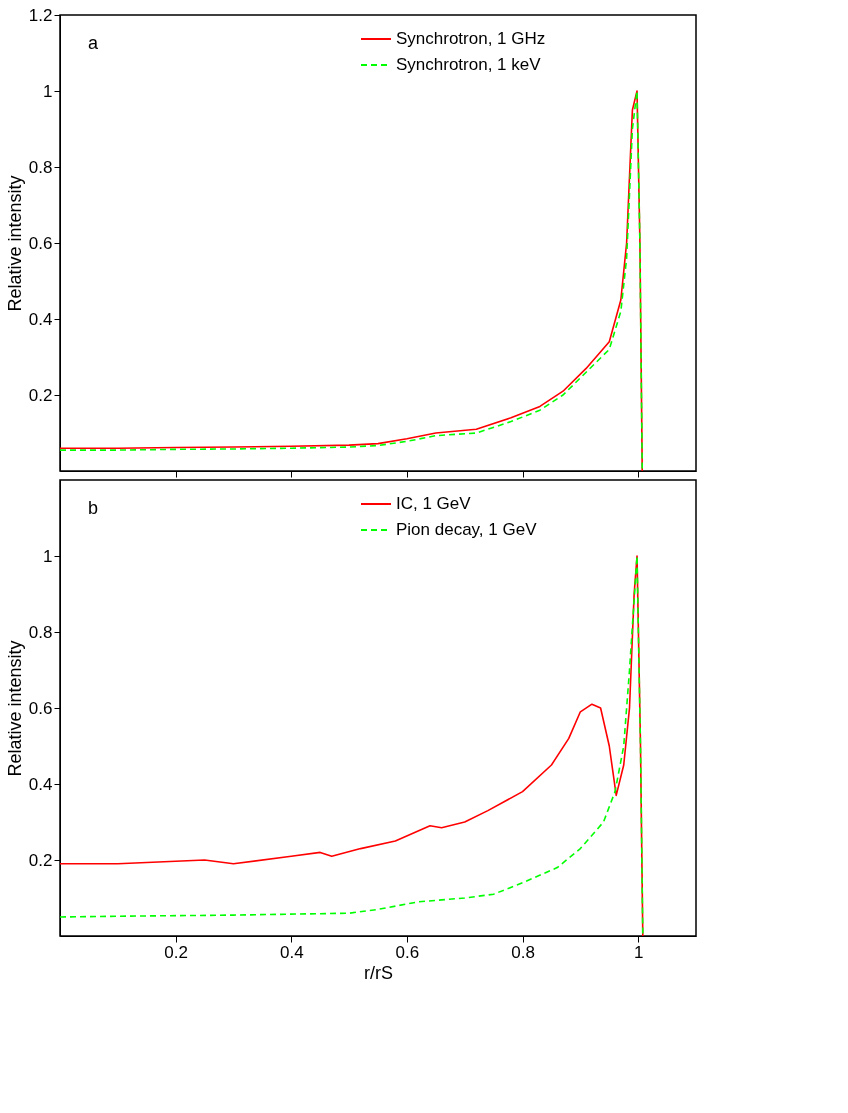 This screenshot has width=848, height=1113. What do you see at coordinates (40, 15) in the screenshot?
I see `y-tick-label: 1.2` at bounding box center [40, 15].